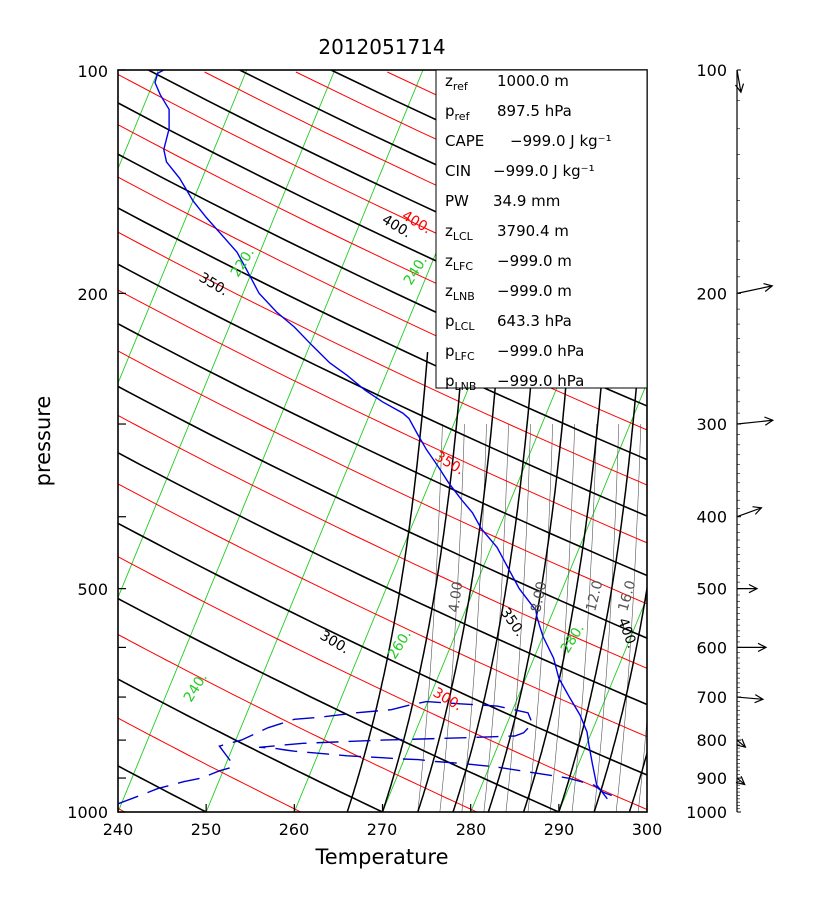 This screenshot has height=910, width=816. I want to click on x-tick-label-260: 260, so click(294, 829).